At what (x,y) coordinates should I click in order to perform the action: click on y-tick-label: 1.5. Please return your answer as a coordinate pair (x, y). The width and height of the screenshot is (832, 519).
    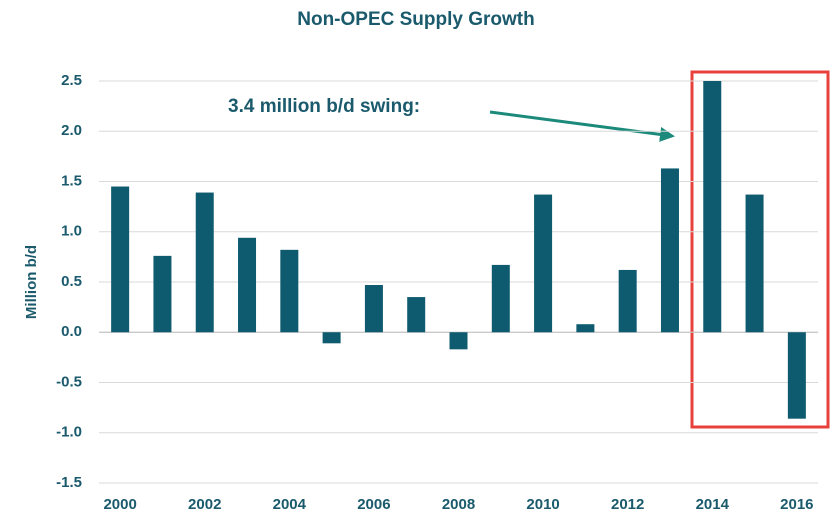
    Looking at the image, I should click on (71, 180).